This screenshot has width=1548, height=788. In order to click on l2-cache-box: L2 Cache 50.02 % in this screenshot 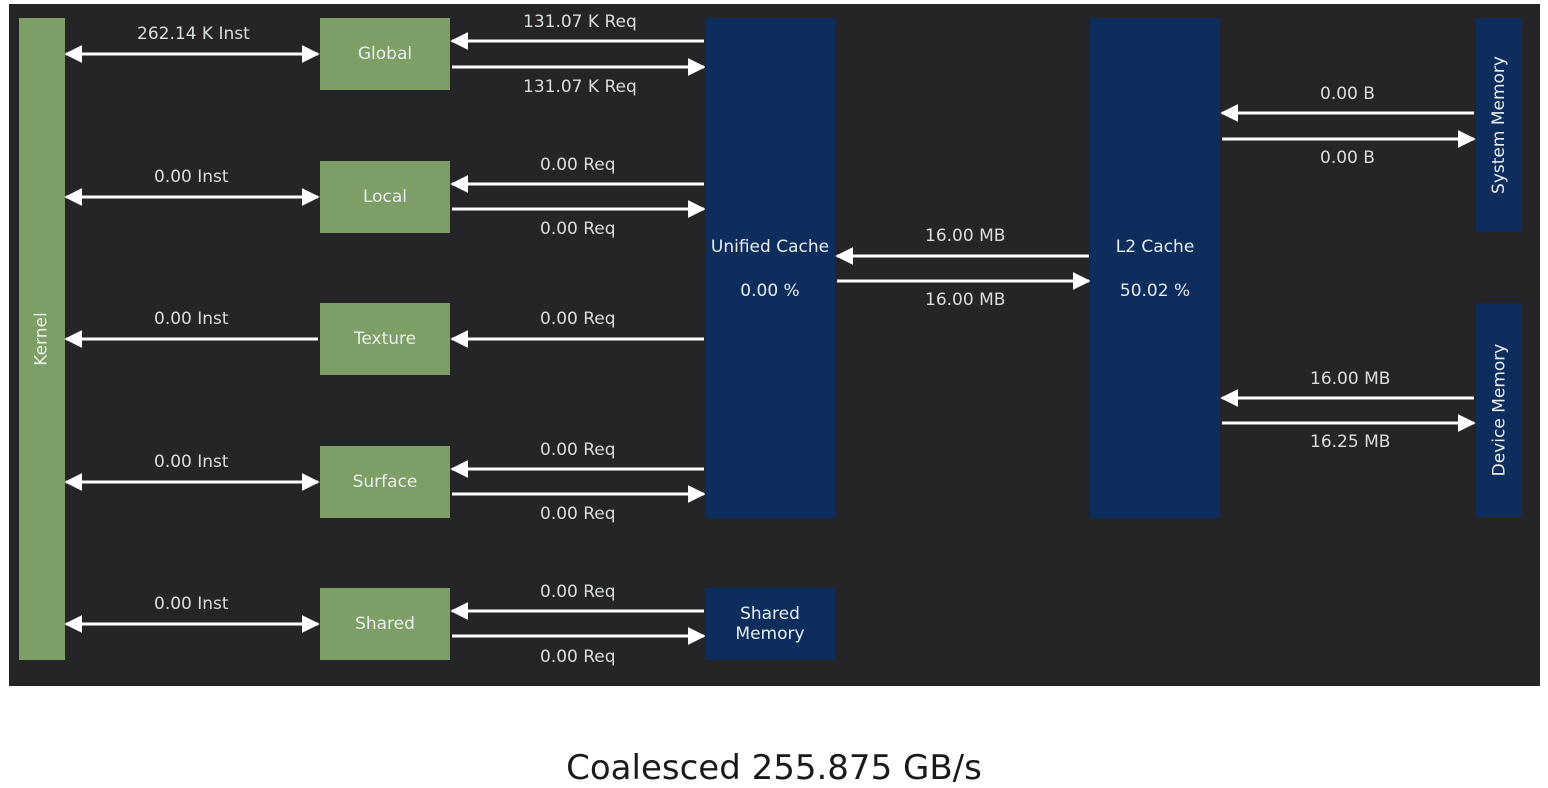, I will do `click(1155, 268)`.